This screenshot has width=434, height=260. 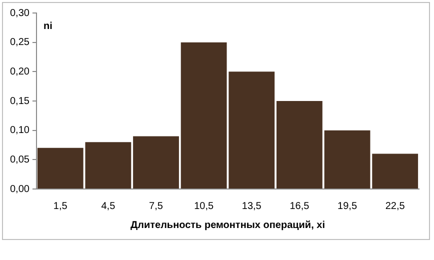 What do you see at coordinates (156, 206) in the screenshot?
I see `x-tick-label: 7,5` at bounding box center [156, 206].